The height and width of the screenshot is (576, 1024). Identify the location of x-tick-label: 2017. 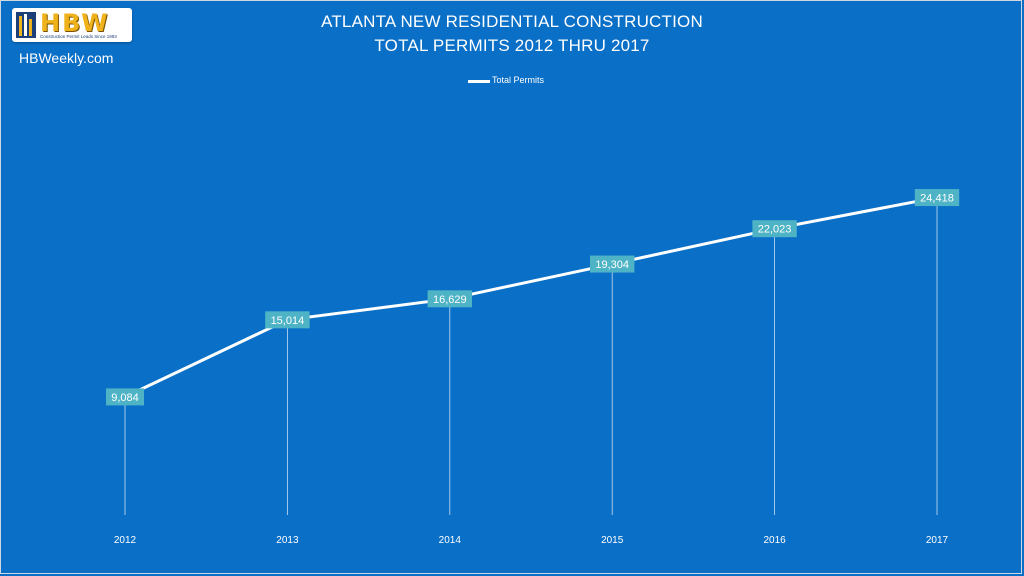
(937, 540).